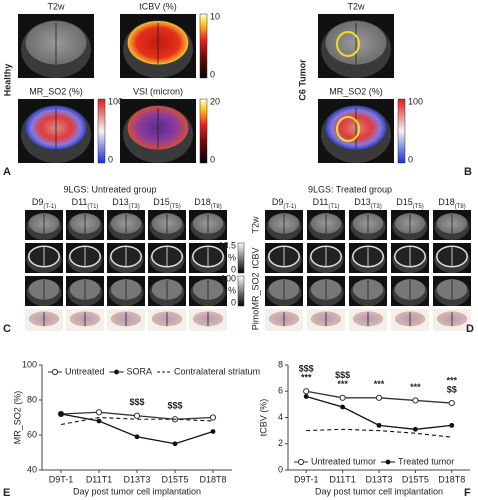 The height and width of the screenshot is (500, 478). What do you see at coordinates (232, 290) in the screenshot?
I see `colorbar-label: %` at bounding box center [232, 290].